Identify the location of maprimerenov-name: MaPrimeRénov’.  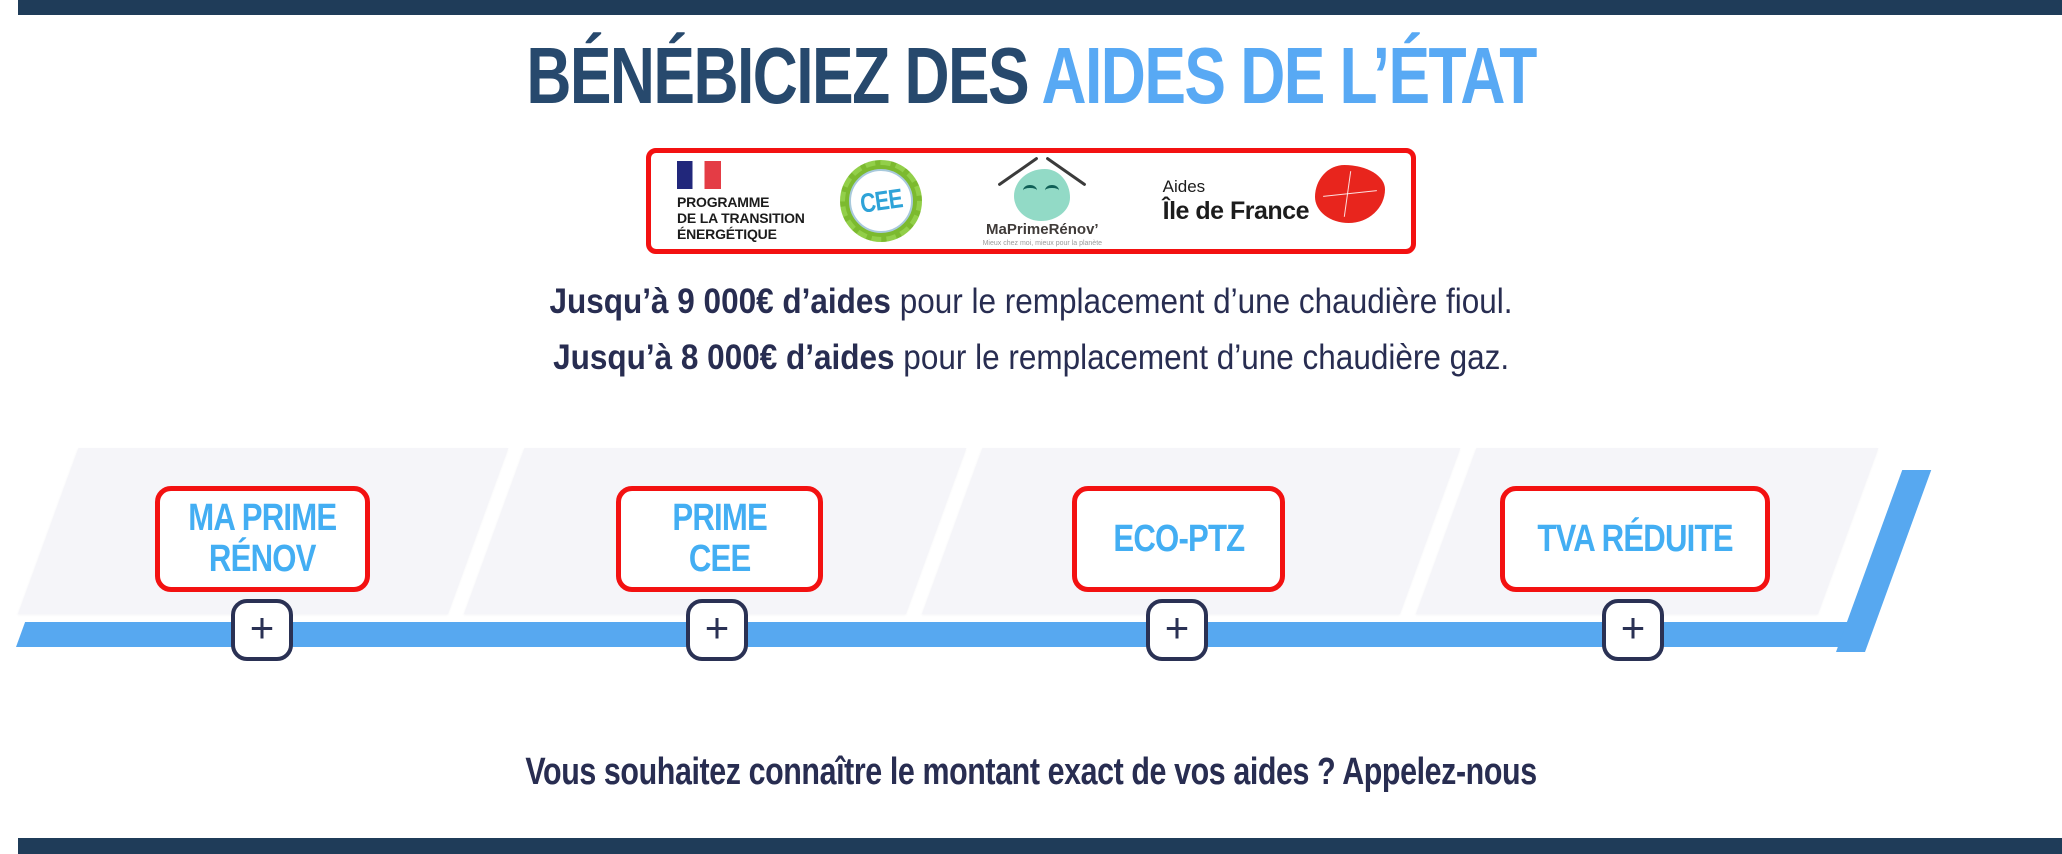
(1042, 229).